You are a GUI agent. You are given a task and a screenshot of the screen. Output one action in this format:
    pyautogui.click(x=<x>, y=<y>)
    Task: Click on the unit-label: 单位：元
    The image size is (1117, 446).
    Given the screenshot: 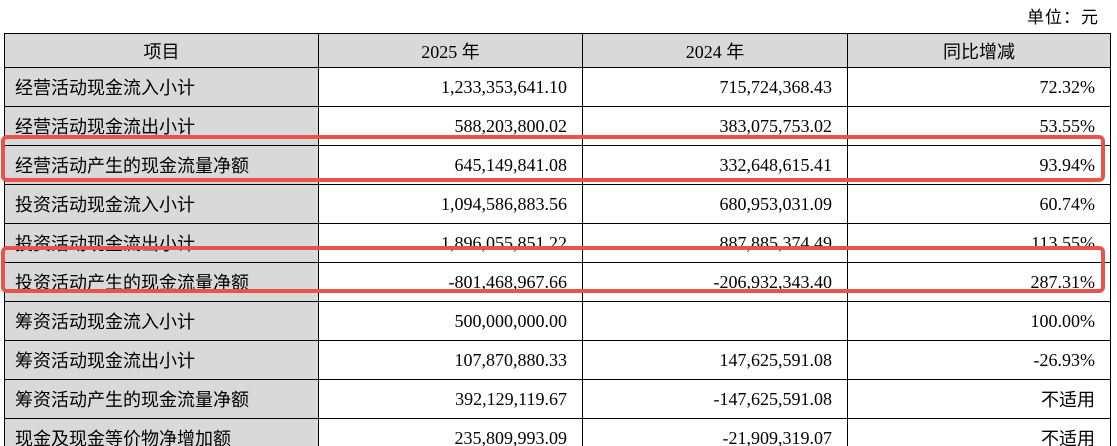 What is the action you would take?
    pyautogui.click(x=1063, y=17)
    